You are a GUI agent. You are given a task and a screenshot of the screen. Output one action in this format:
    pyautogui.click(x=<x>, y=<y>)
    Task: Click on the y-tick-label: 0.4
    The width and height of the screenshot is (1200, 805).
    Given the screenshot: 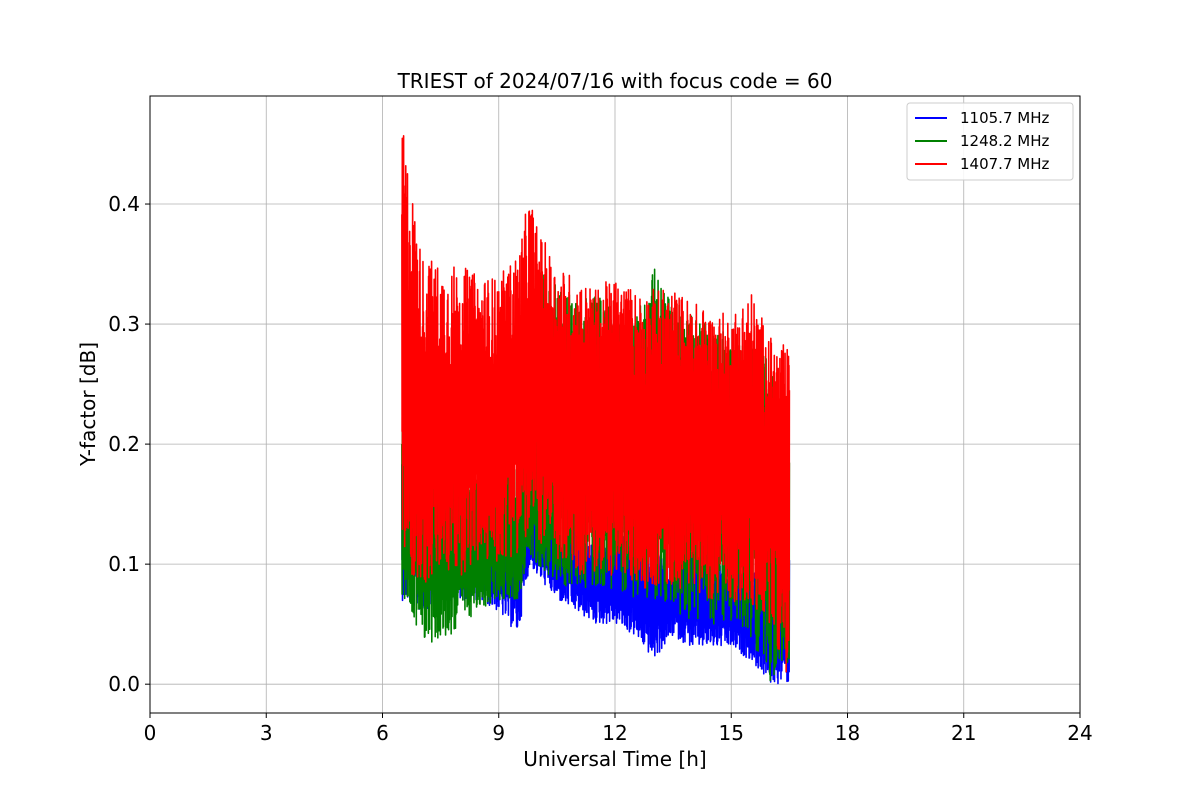 What is the action you would take?
    pyautogui.click(x=124, y=204)
    